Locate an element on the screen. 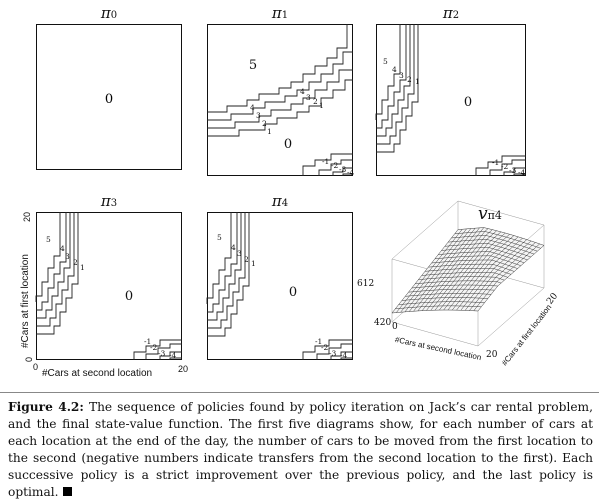 This screenshot has height=501, width=599. z-axis-high-label: 612 is located at coordinates (365, 284).